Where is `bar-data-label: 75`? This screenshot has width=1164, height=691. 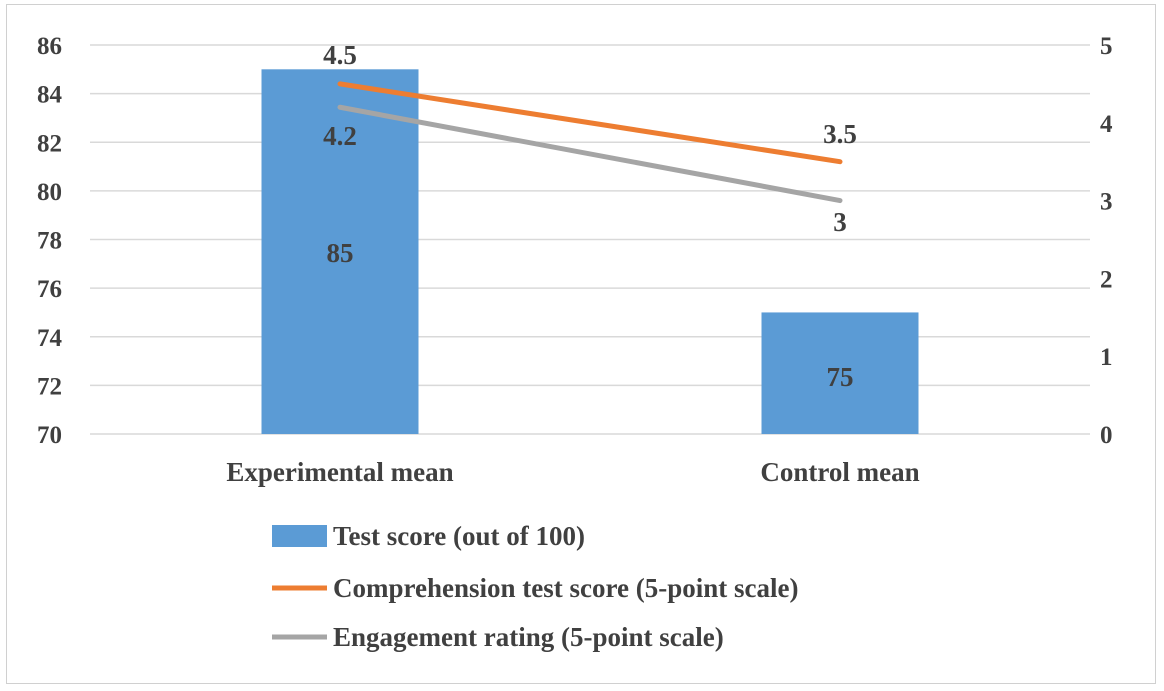
bar-data-label: 75 is located at coordinates (840, 377).